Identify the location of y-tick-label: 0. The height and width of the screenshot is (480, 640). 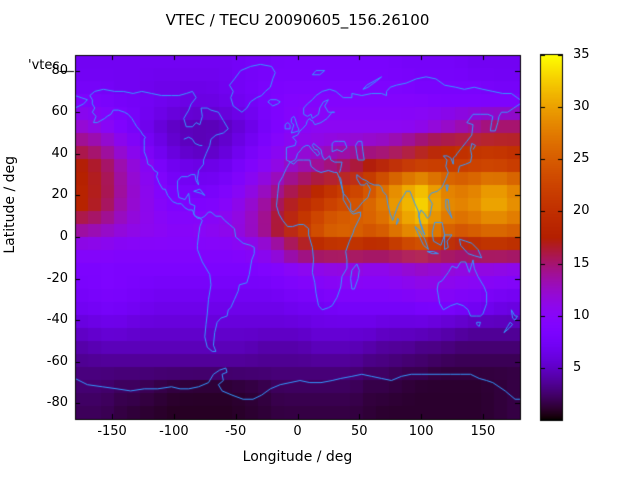
(63, 236).